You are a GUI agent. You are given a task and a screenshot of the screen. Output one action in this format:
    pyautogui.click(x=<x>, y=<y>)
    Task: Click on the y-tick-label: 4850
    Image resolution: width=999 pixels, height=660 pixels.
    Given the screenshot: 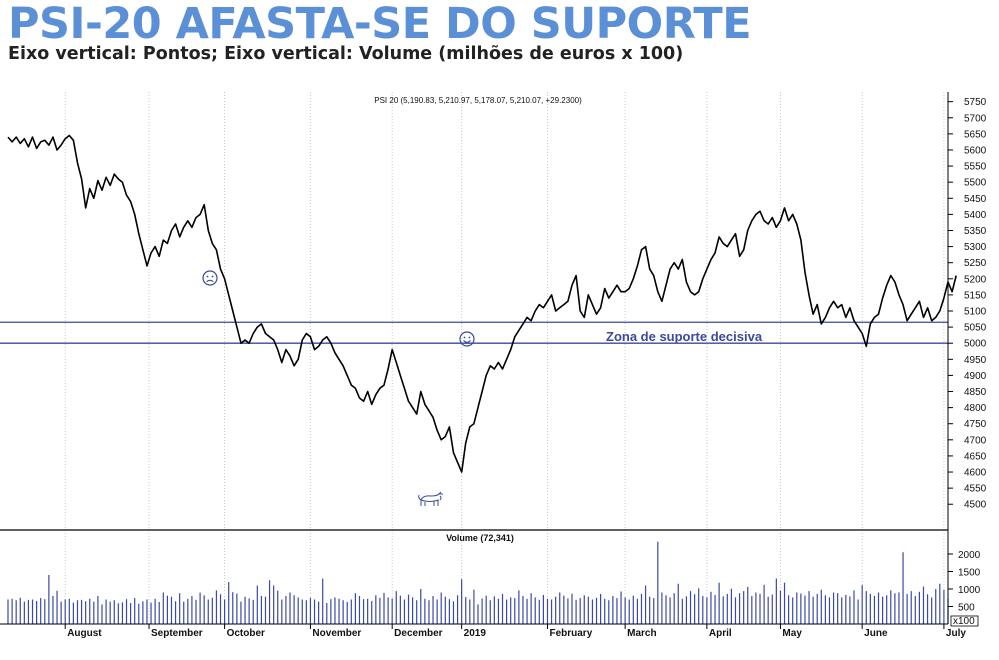 What is the action you would take?
    pyautogui.click(x=975, y=392)
    